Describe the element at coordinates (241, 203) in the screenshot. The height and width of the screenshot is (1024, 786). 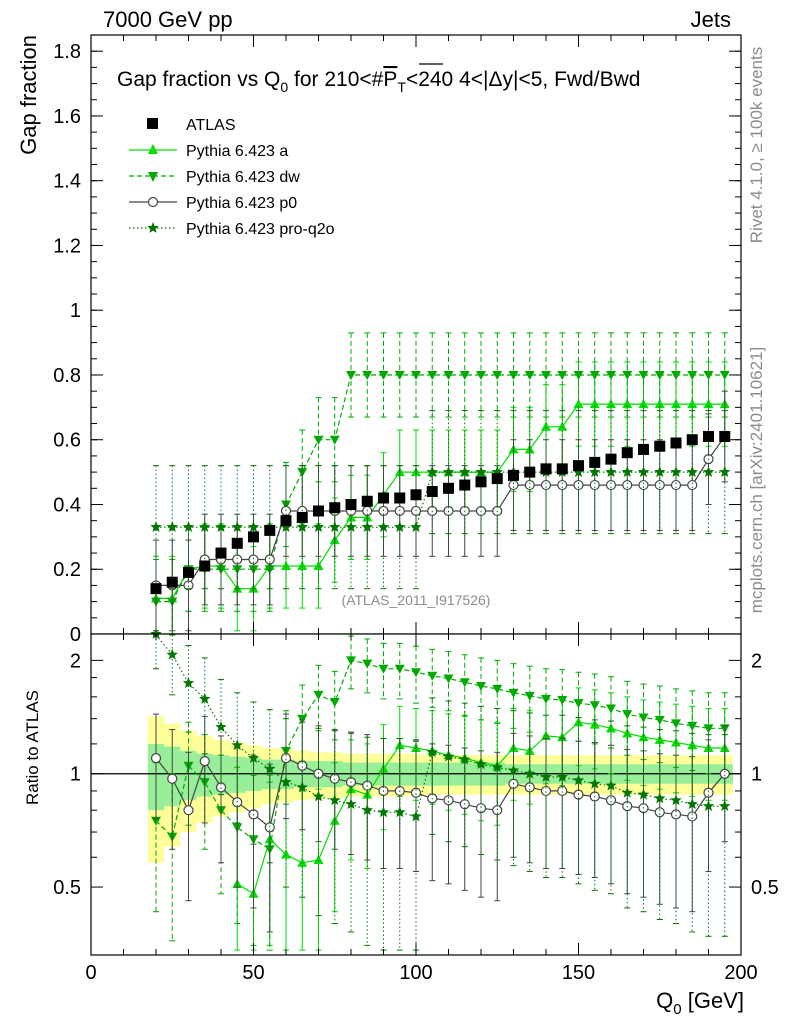
I see `legend-label-p0: Pythia 6.423 p0` at that location.